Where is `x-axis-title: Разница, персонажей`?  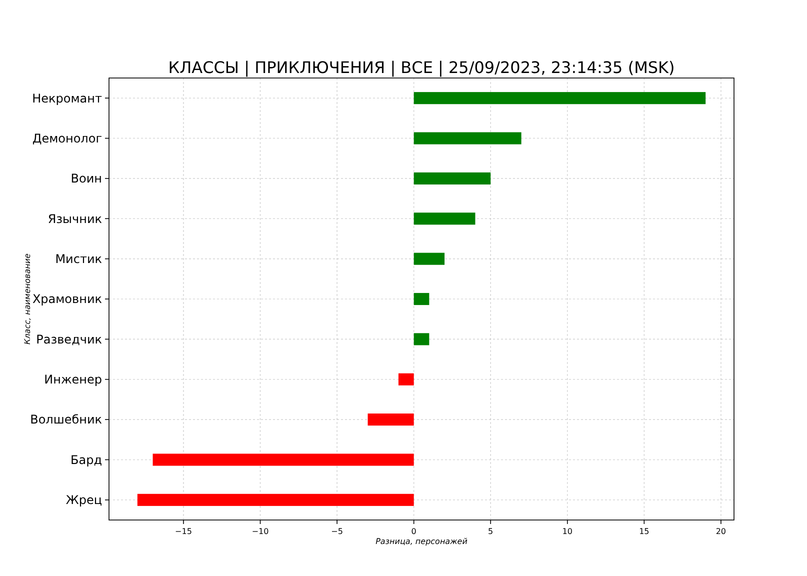
x-axis-title: Разница, персонажей is located at coordinates (422, 541).